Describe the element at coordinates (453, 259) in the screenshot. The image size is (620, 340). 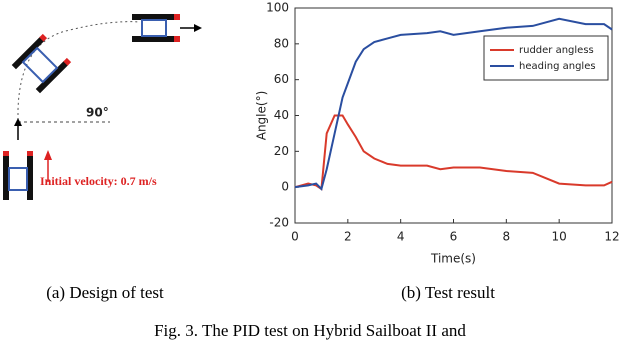
I see `x-axis-label: Time(s)` at that location.